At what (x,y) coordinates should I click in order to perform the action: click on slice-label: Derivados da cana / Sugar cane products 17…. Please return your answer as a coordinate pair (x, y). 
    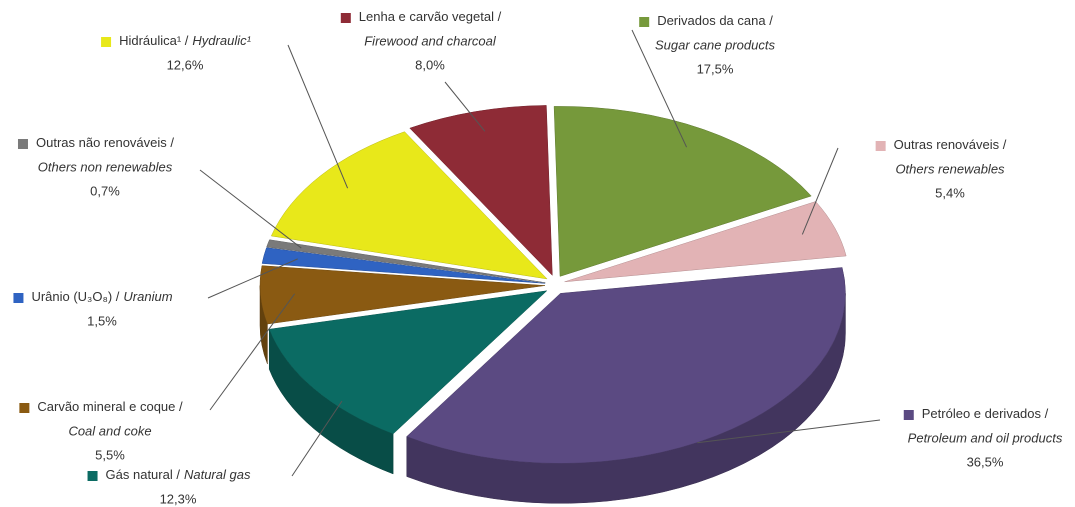
    Looking at the image, I should click on (707, 44).